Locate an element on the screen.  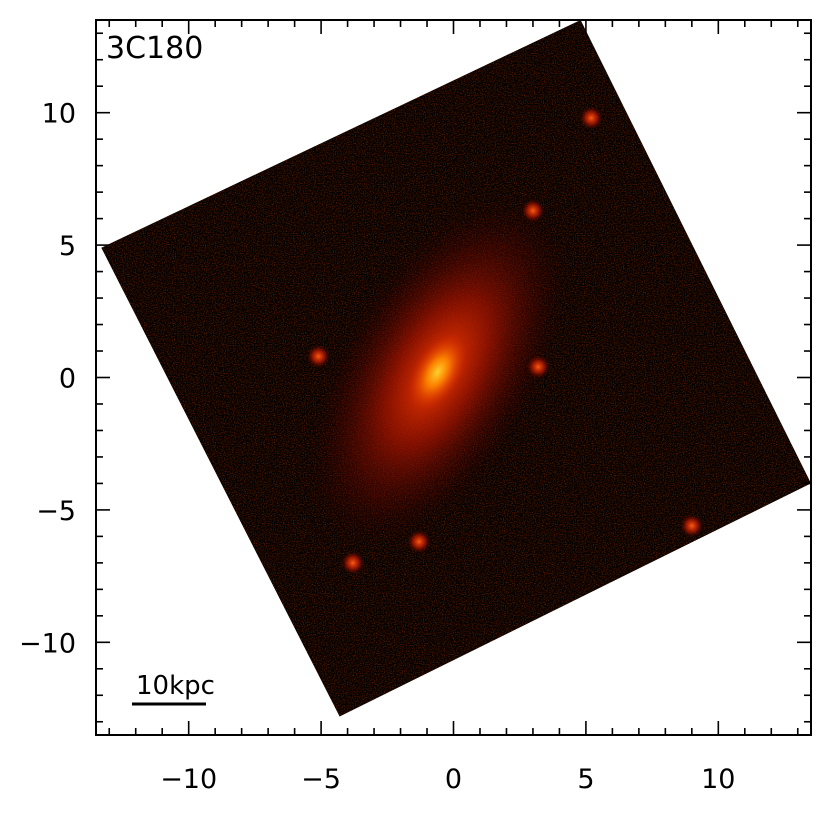
scale-bar-label: 10kpc is located at coordinates (175, 686).